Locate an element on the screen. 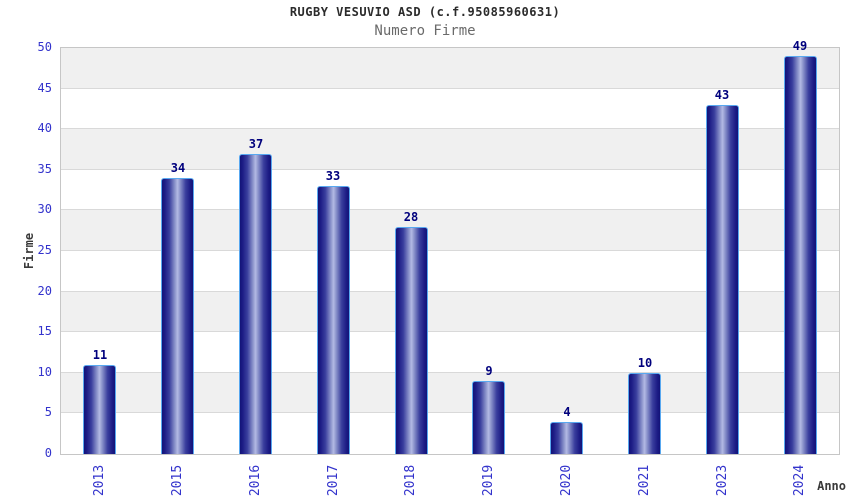  bar-2018 is located at coordinates (411, 340).